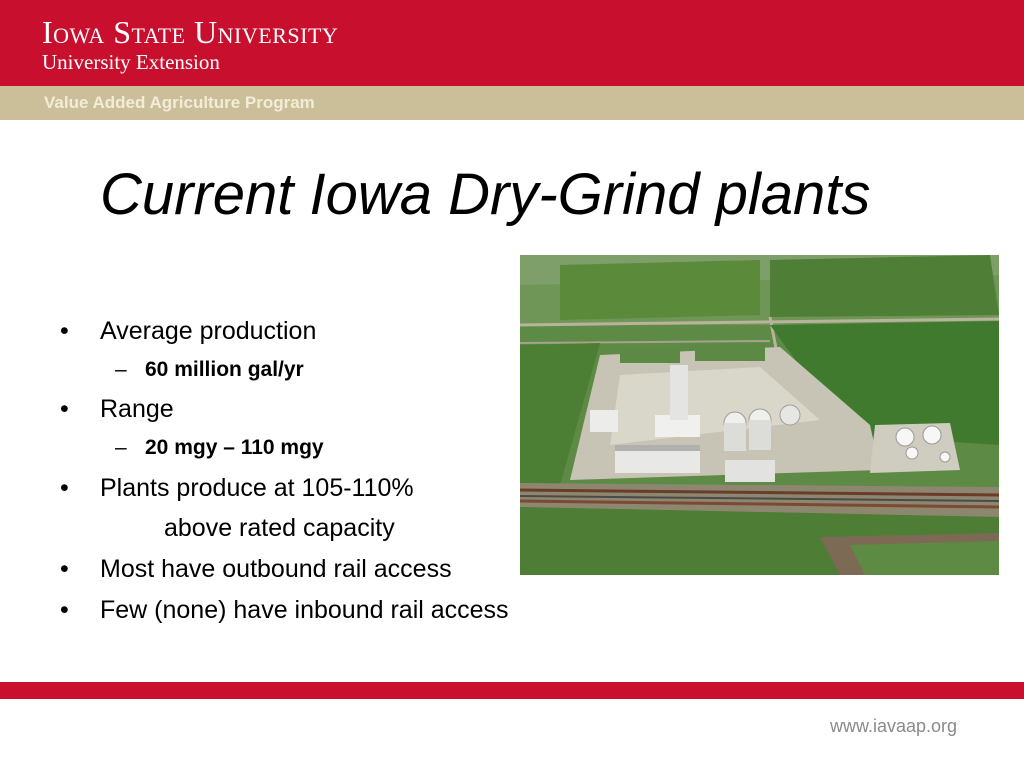  Describe the element at coordinates (137, 409) in the screenshot. I see `bullet-text: Range` at that location.